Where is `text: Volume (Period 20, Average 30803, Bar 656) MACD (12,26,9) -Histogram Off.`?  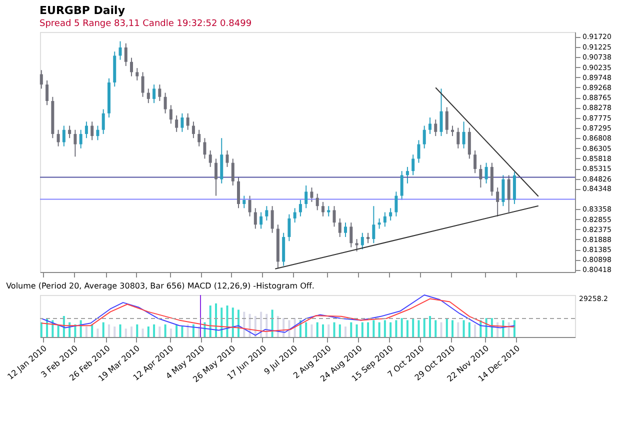 text: Volume (Period 20, Average 30803, Bar 656) MACD (12,26,9) -Histogram Off. is located at coordinates (160, 286).